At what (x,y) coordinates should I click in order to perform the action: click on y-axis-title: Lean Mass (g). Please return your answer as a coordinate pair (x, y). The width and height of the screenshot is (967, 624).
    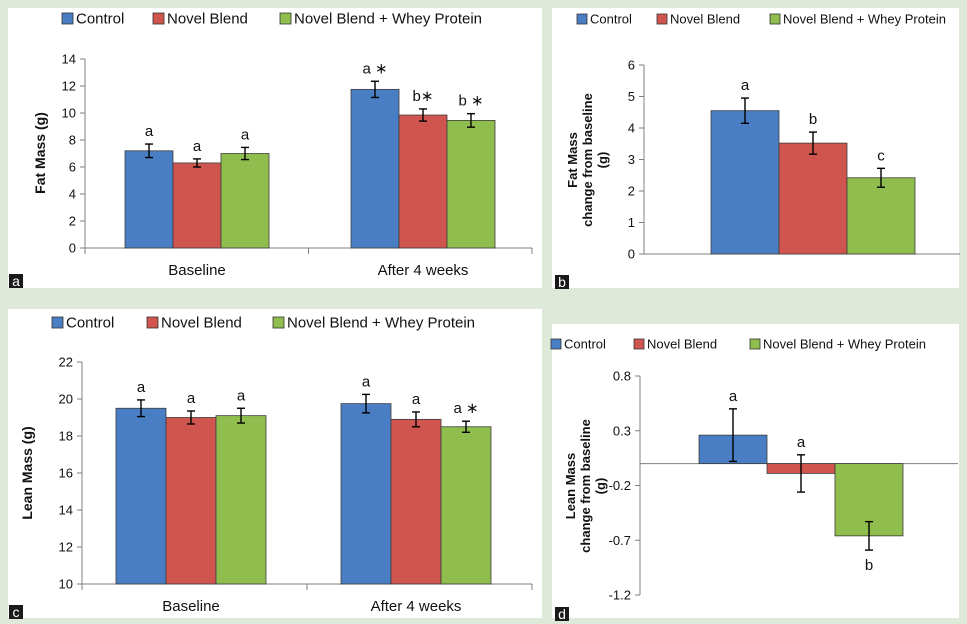
    Looking at the image, I should click on (27, 472).